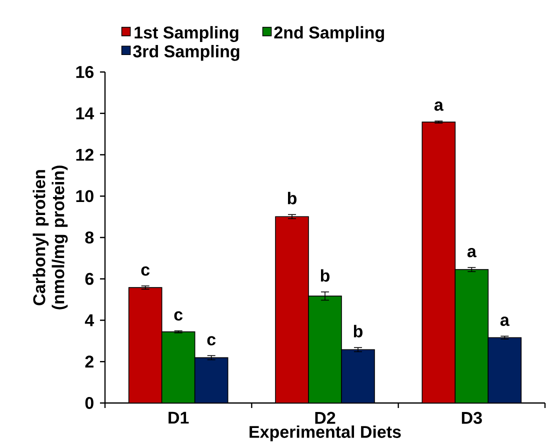 This screenshot has width=547, height=447. What do you see at coordinates (85, 114) in the screenshot?
I see `y-tick-label: 14` at bounding box center [85, 114].